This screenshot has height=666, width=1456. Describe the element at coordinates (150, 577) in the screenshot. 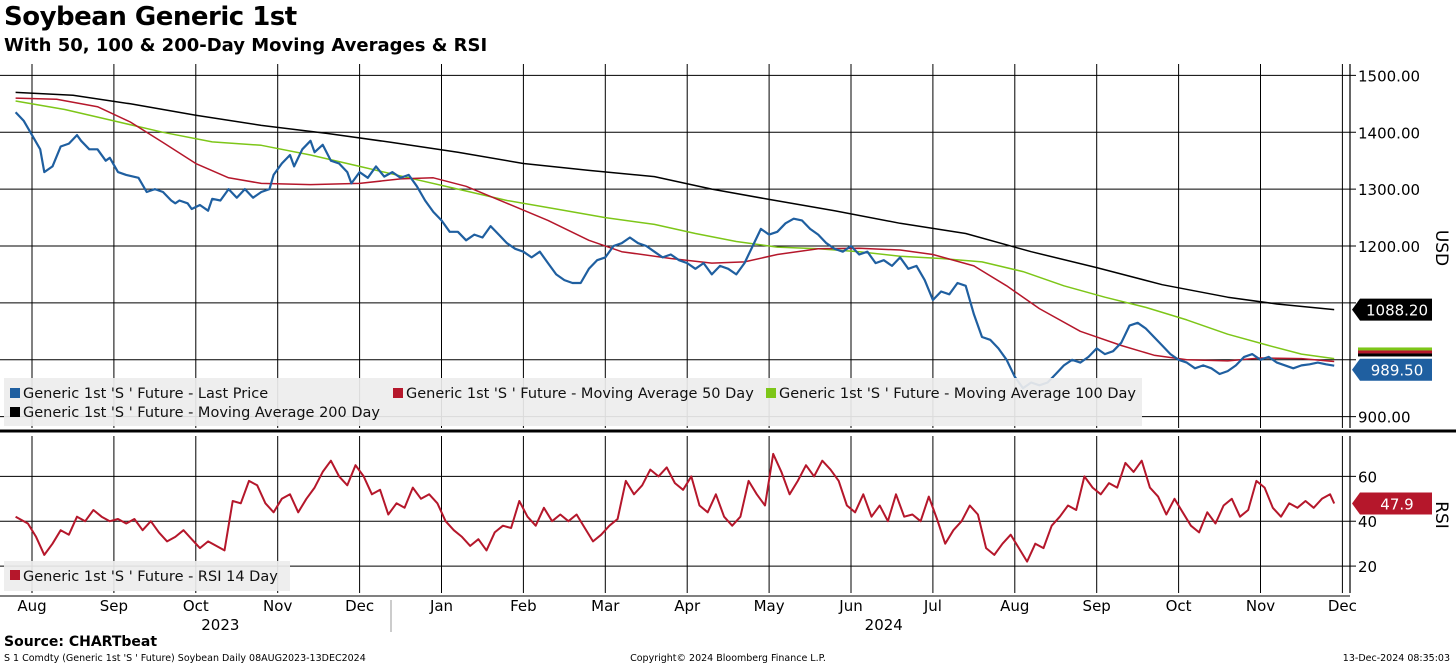

I see `legend-label-rsi: Generic 1st 'S ' Future - RSI 14 Day` at that location.